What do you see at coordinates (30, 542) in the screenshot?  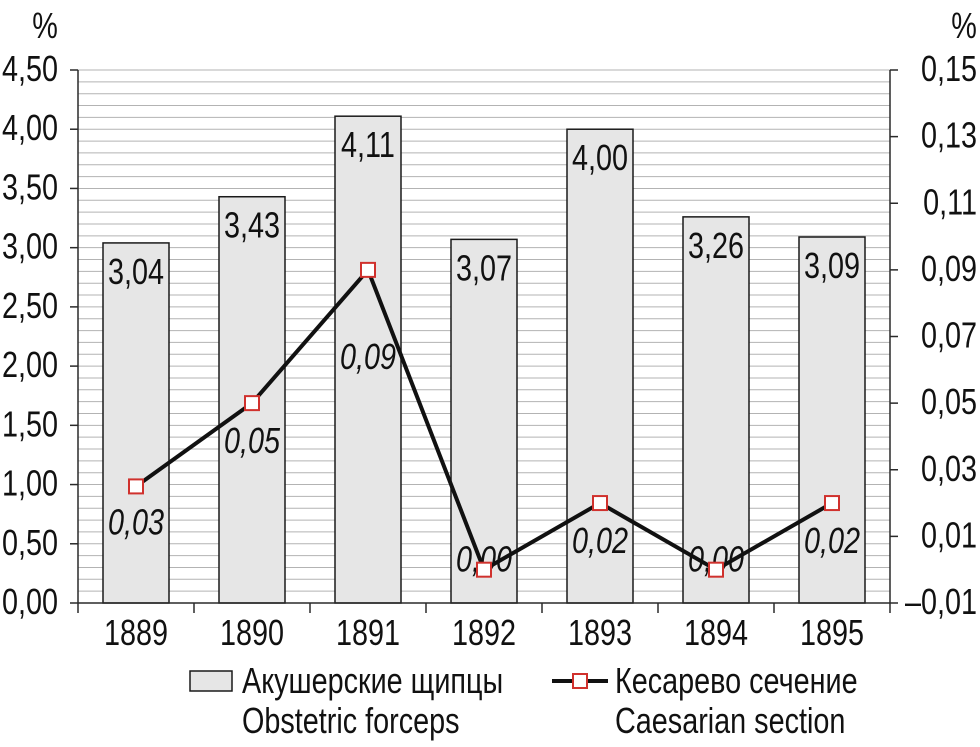 I see `y-tick-label: 0,50` at bounding box center [30, 542].